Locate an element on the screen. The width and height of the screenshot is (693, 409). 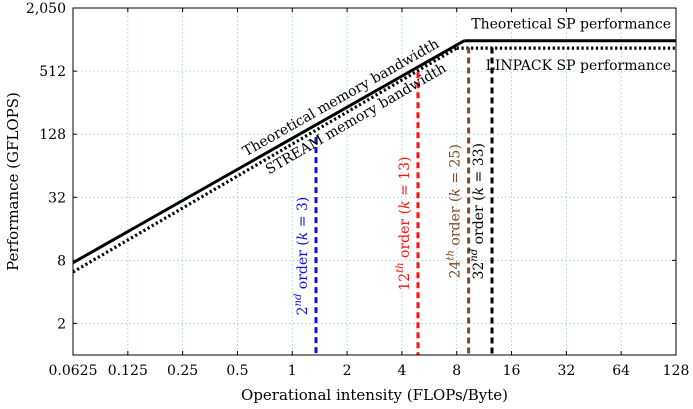
x-tick-label: 64 is located at coordinates (621, 371).